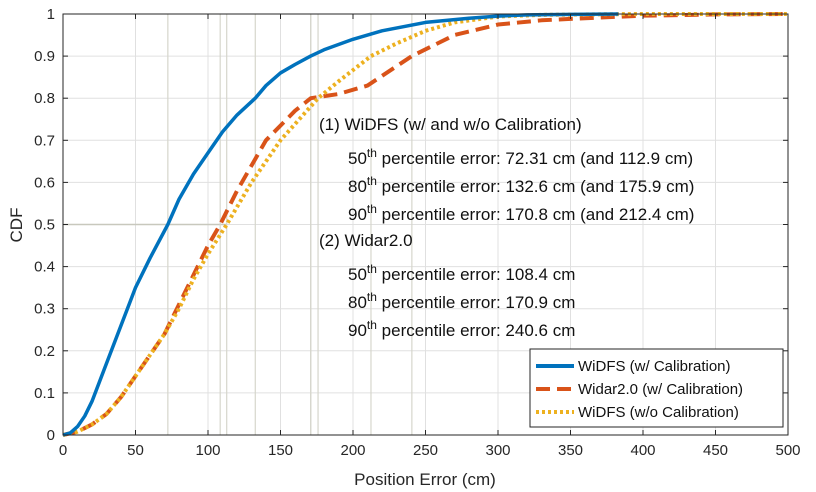 This screenshot has height=492, width=816. I want to click on x-tick-label: 0, so click(63, 450).